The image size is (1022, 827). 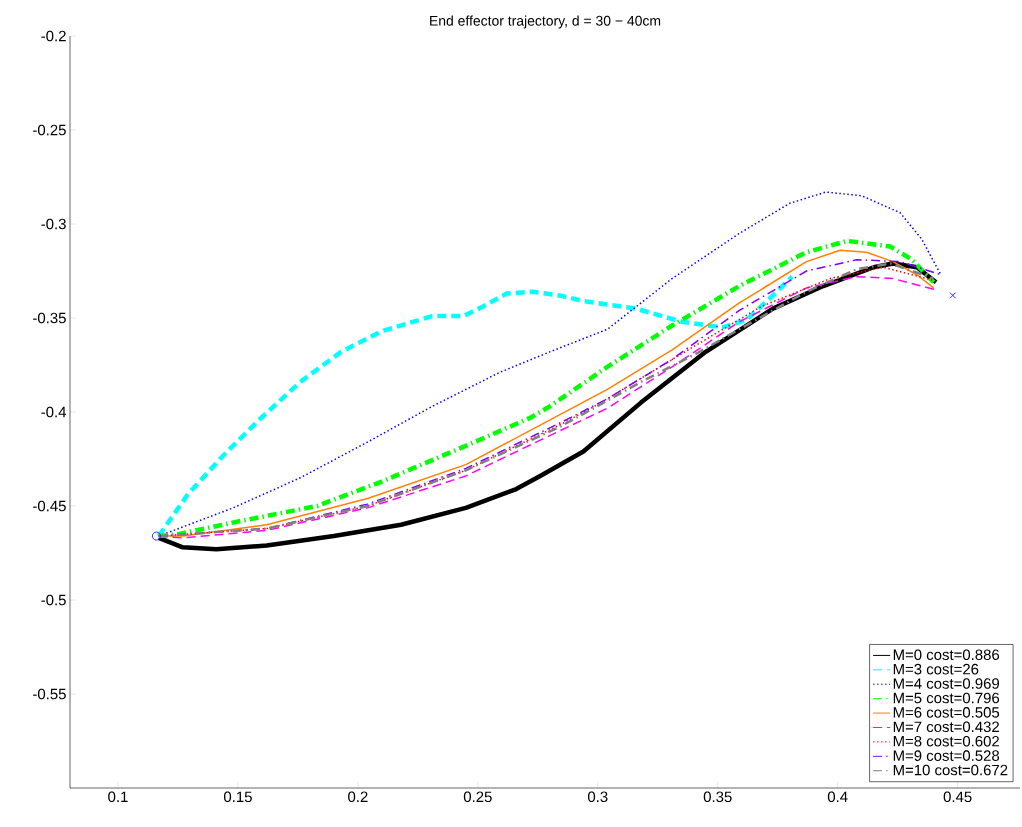 I want to click on x-tick-label: 0.2, so click(x=358, y=797).